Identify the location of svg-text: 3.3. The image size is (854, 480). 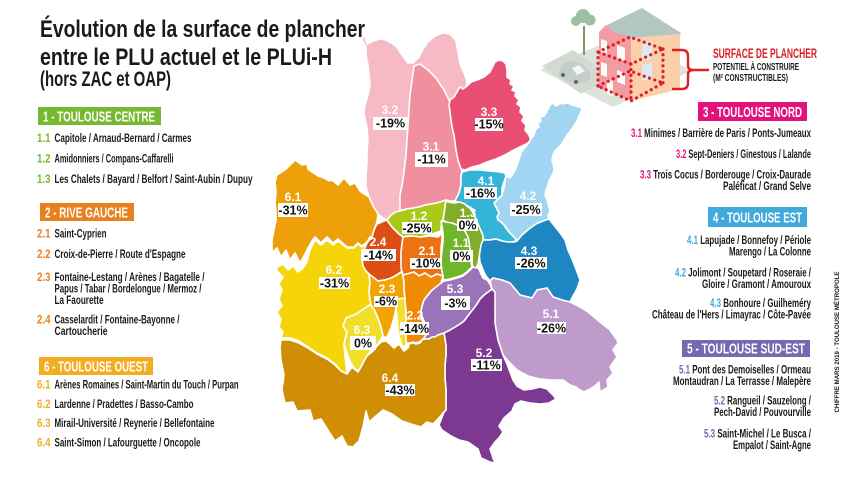
(489, 112).